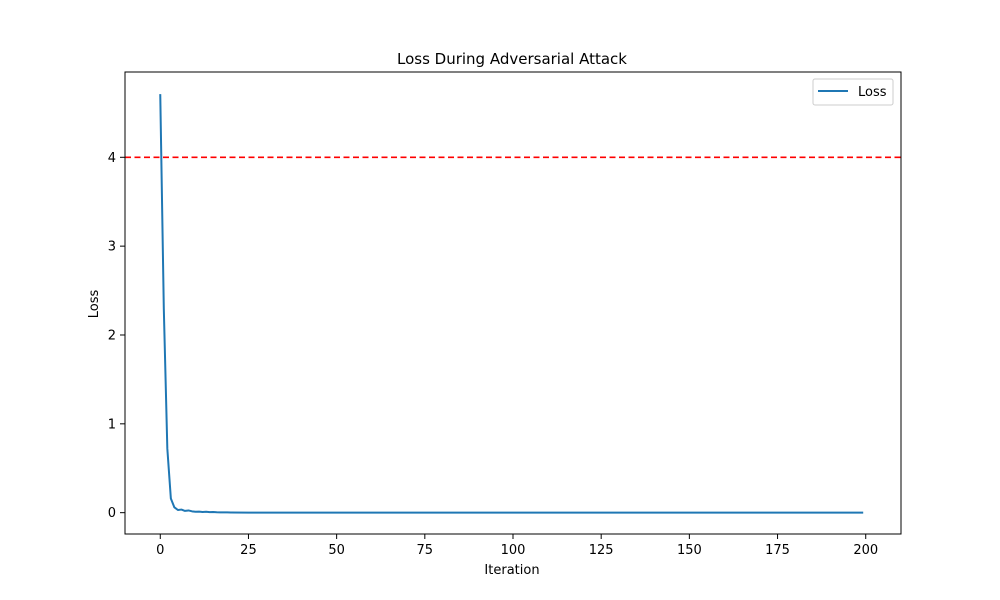 The image size is (1000, 600). I want to click on legend: Loss, so click(853, 92).